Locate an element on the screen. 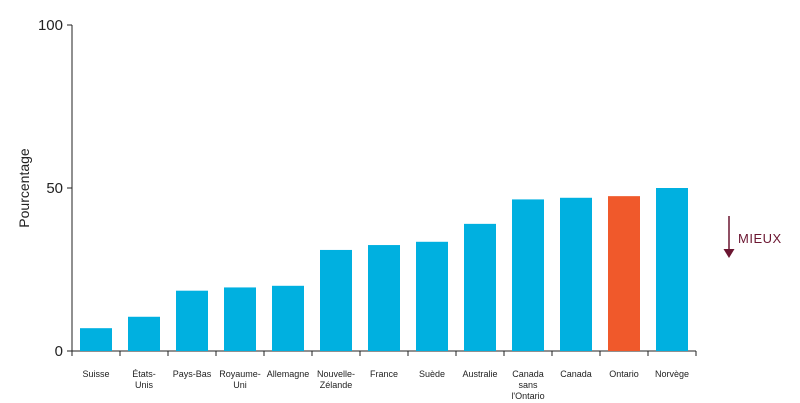  better-direction-label: MIEUX is located at coordinates (760, 238).